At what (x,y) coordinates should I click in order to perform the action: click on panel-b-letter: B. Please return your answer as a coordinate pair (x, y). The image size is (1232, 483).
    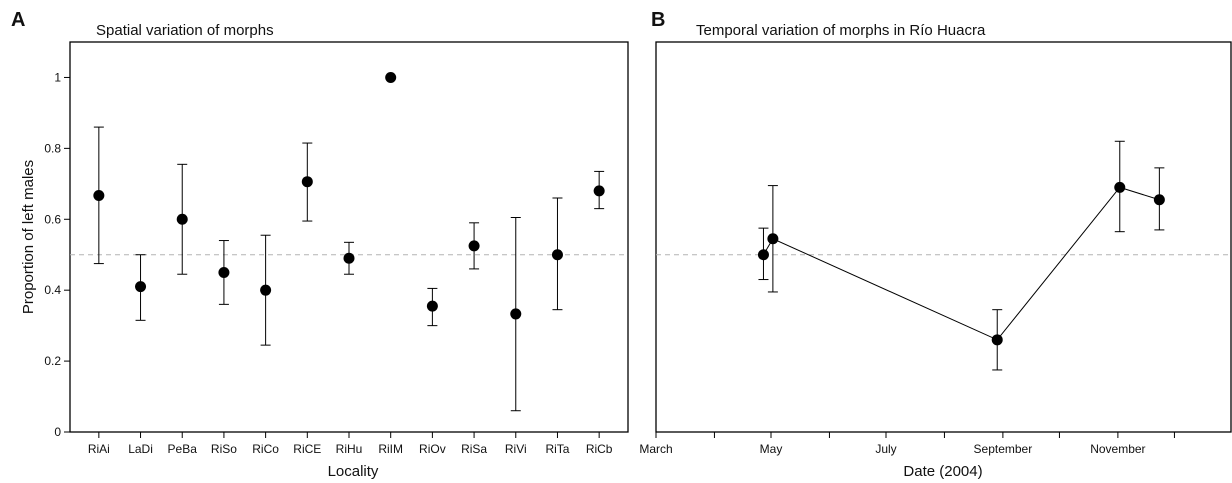
    Looking at the image, I should click on (658, 20).